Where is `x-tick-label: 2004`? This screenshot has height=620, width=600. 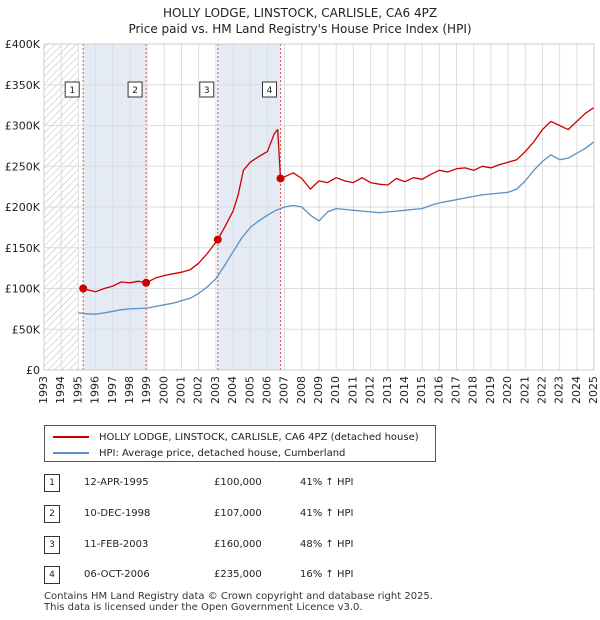
x-tick-label: 2004 is located at coordinates (232, 390).